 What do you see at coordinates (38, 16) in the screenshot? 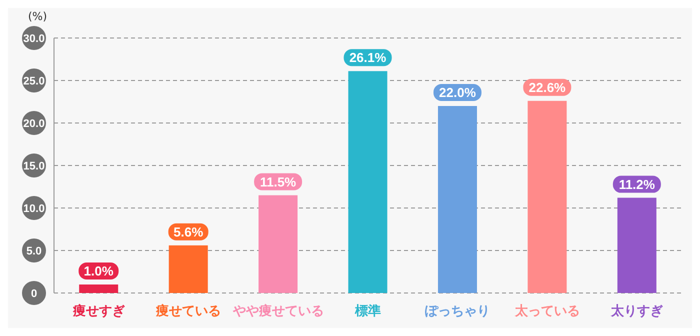
I see `y-axis-title: (%)` at bounding box center [38, 16].